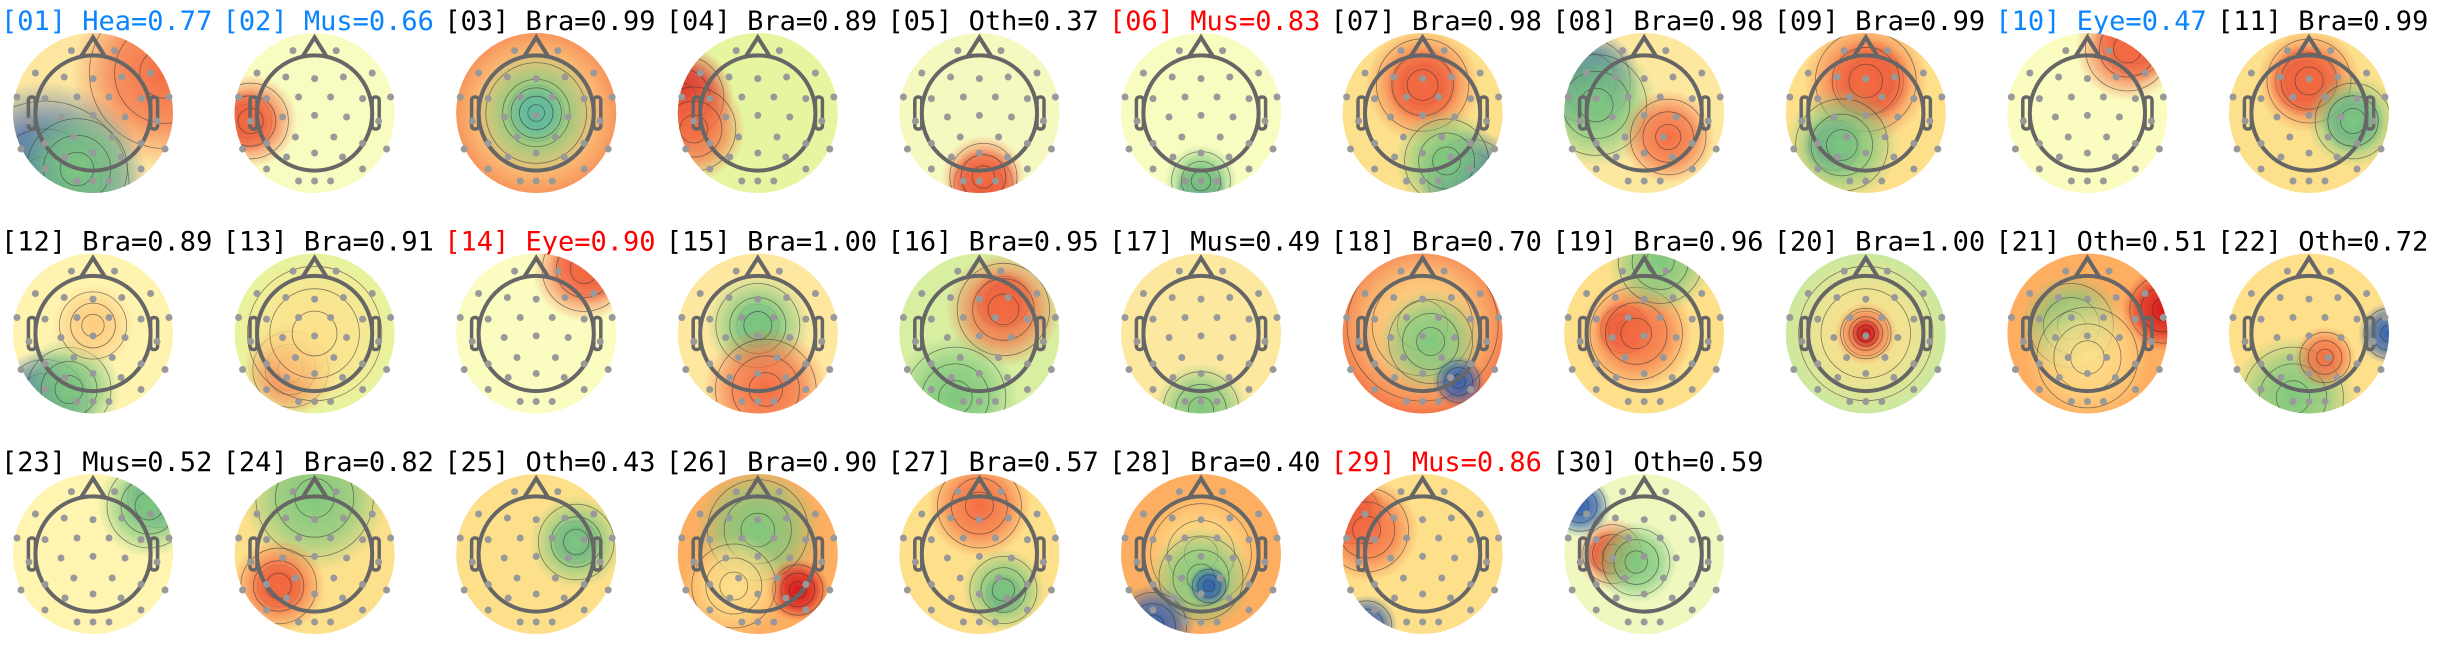 This screenshot has height=667, width=2438. I want to click on topomap-component: [13] Bra=0.91, so click(328, 320).